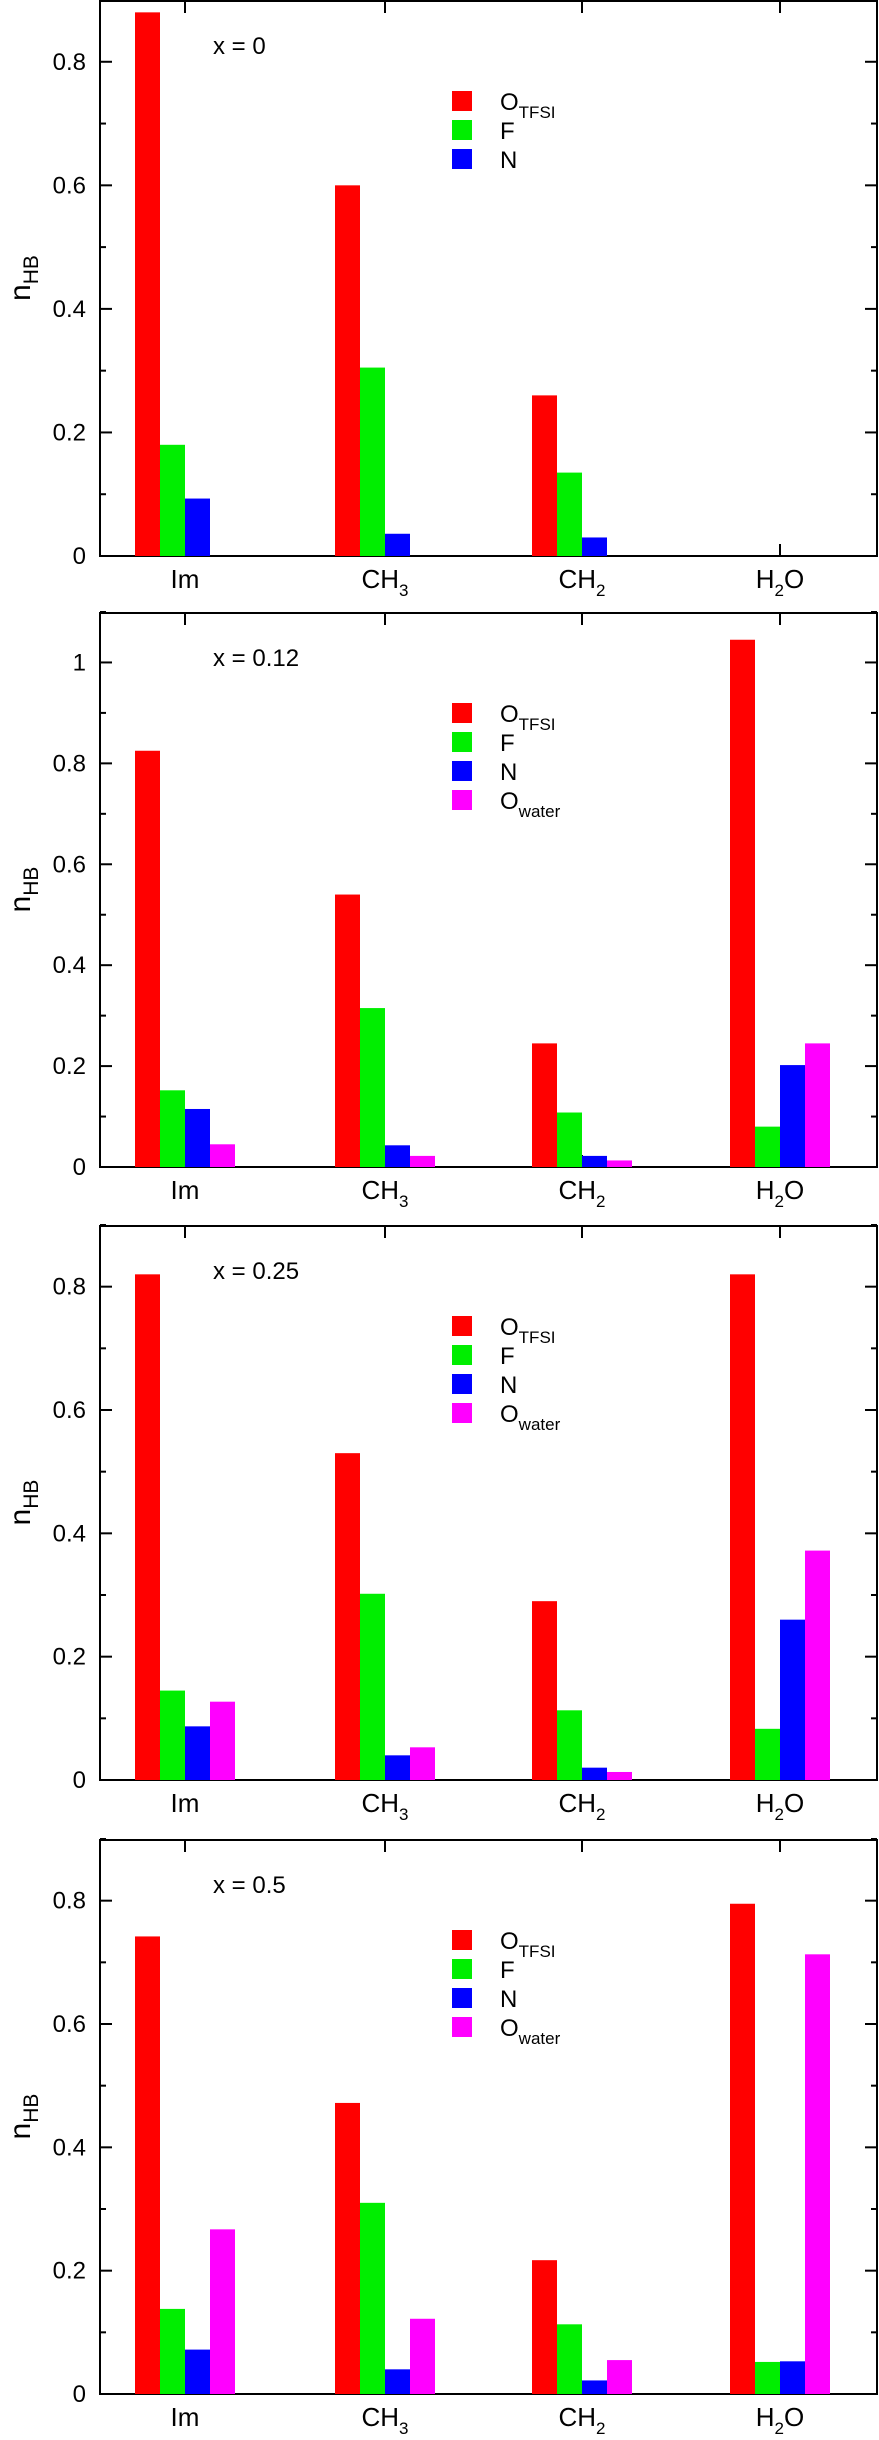  I want to click on y-tick-label: 1, so click(79, 662).